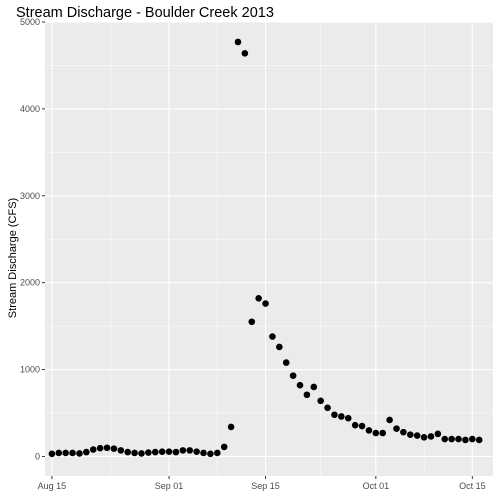 Image resolution: width=504 pixels, height=504 pixels. I want to click on x-tick-label: Sep 15, so click(265, 486).